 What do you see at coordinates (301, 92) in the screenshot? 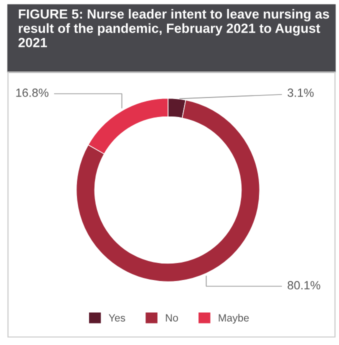
I see `data-label: 3.1%` at bounding box center [301, 92].